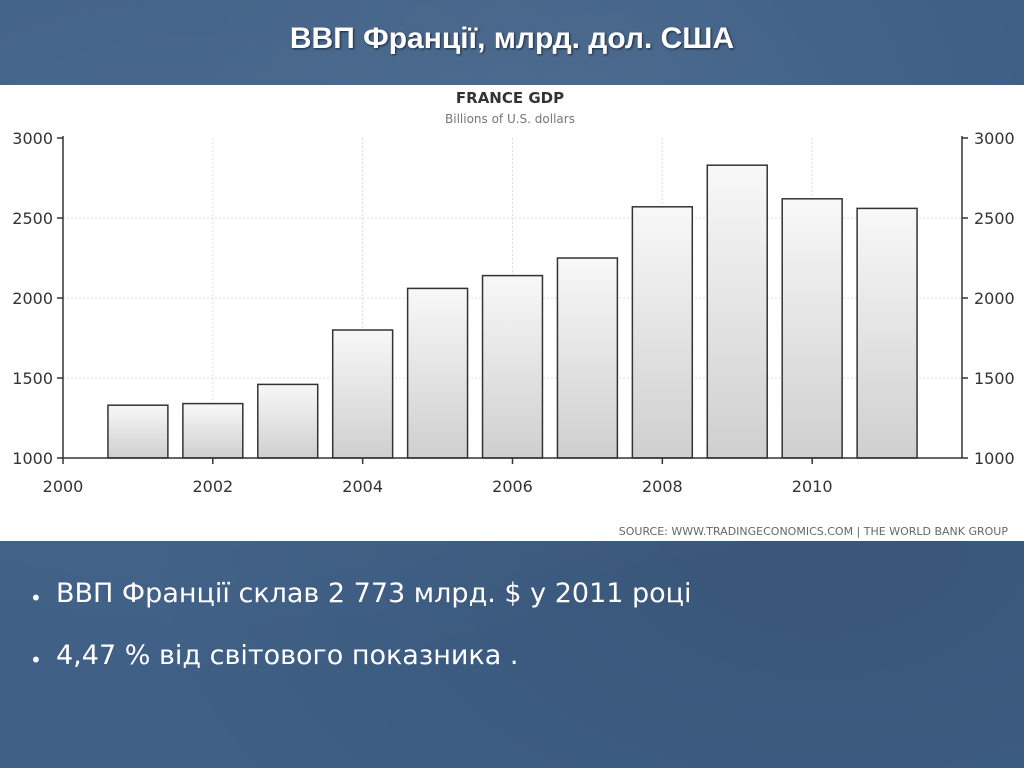 The width and height of the screenshot is (1024, 768). Describe the element at coordinates (437, 373) in the screenshot. I see `bar-2005` at that location.